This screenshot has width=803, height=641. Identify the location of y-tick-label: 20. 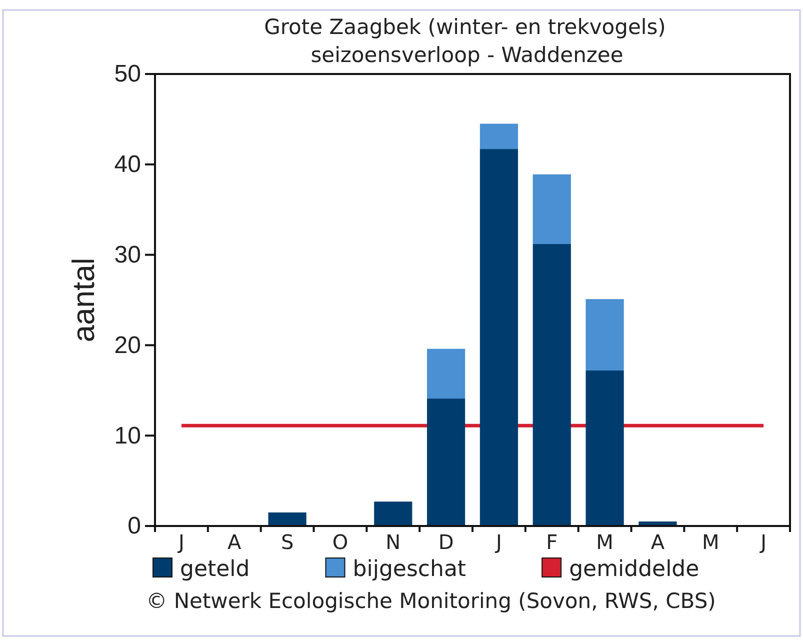
(127, 345).